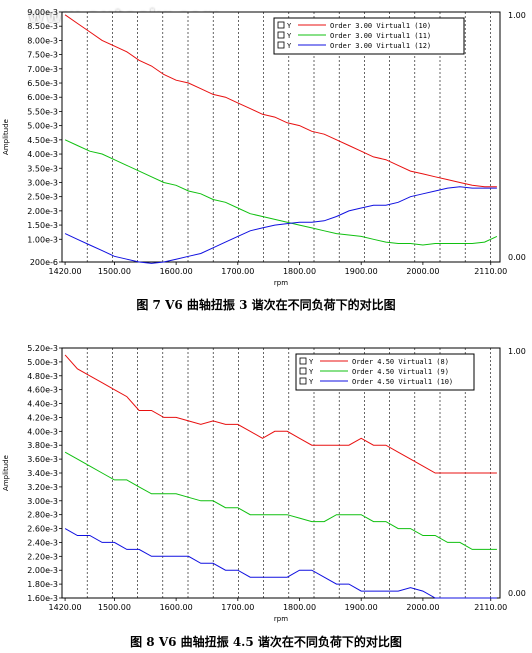  I want to click on y-tick-label: 4.80e-3, so click(42, 376).